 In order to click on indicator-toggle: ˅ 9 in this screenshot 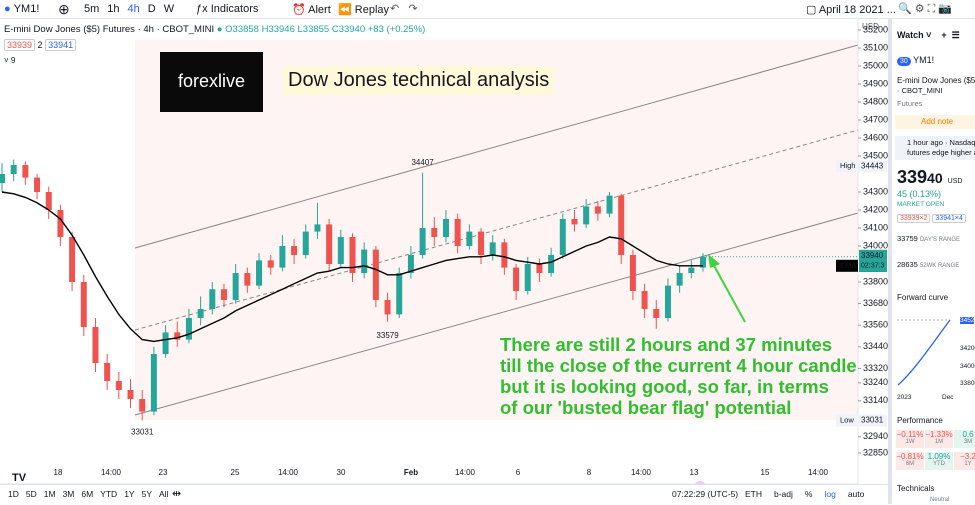, I will do `click(10, 60)`.